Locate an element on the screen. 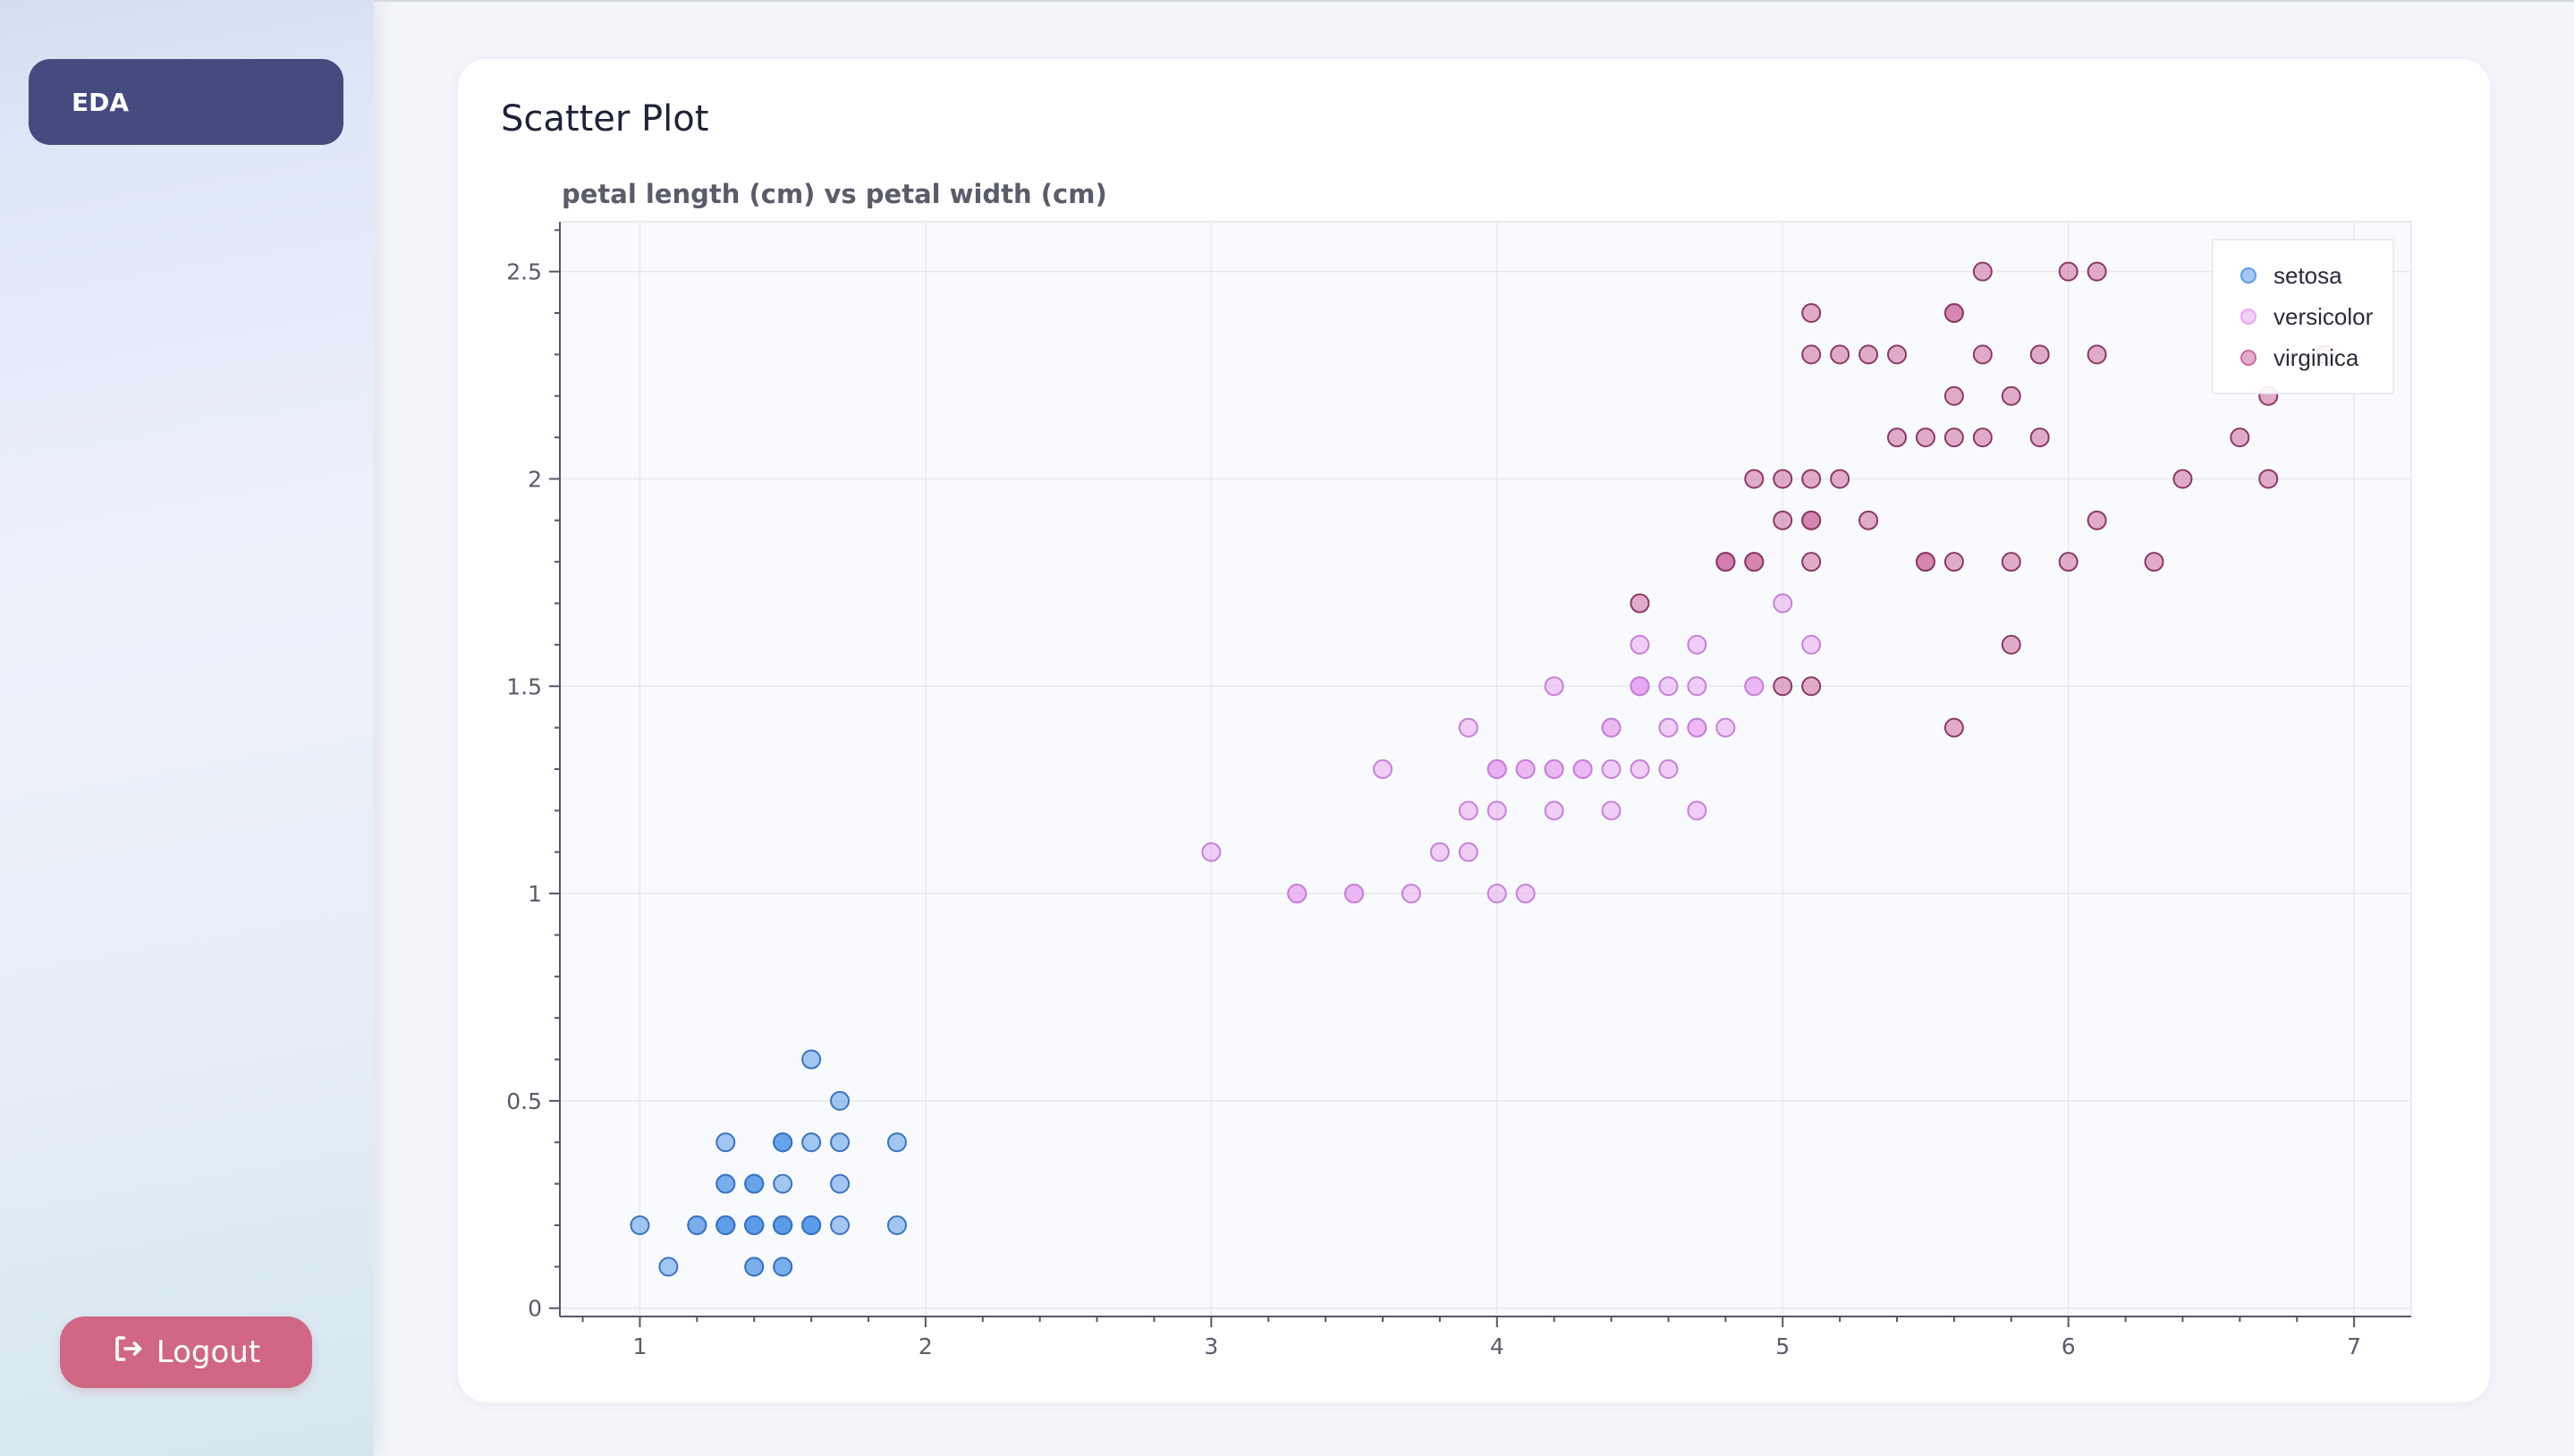 The height and width of the screenshot is (1456, 2574). chart-title: petal length (cm) vs petal width (cm) is located at coordinates (834, 194).